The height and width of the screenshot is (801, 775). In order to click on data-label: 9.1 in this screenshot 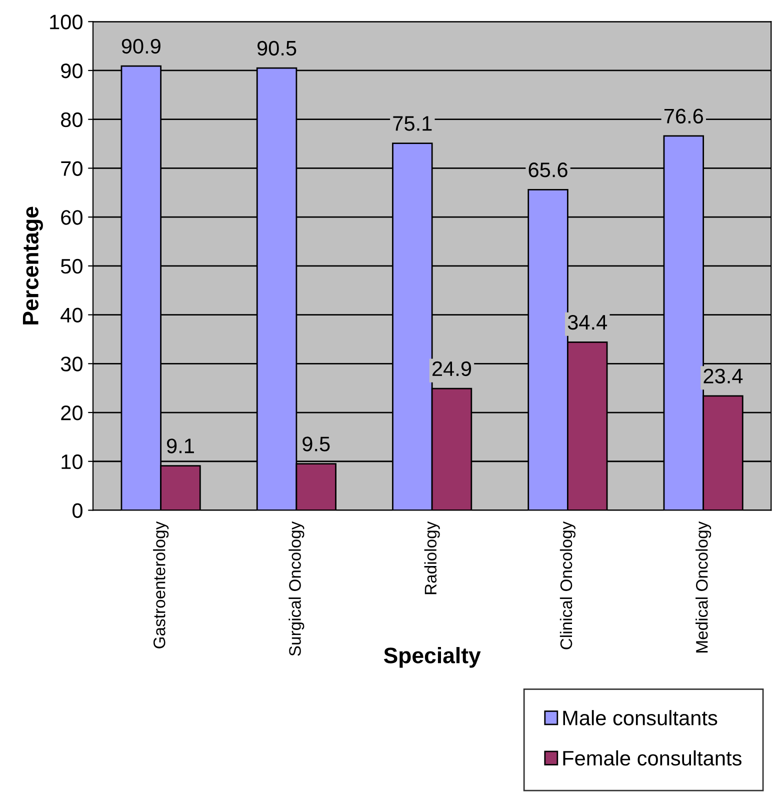, I will do `click(180, 446)`.